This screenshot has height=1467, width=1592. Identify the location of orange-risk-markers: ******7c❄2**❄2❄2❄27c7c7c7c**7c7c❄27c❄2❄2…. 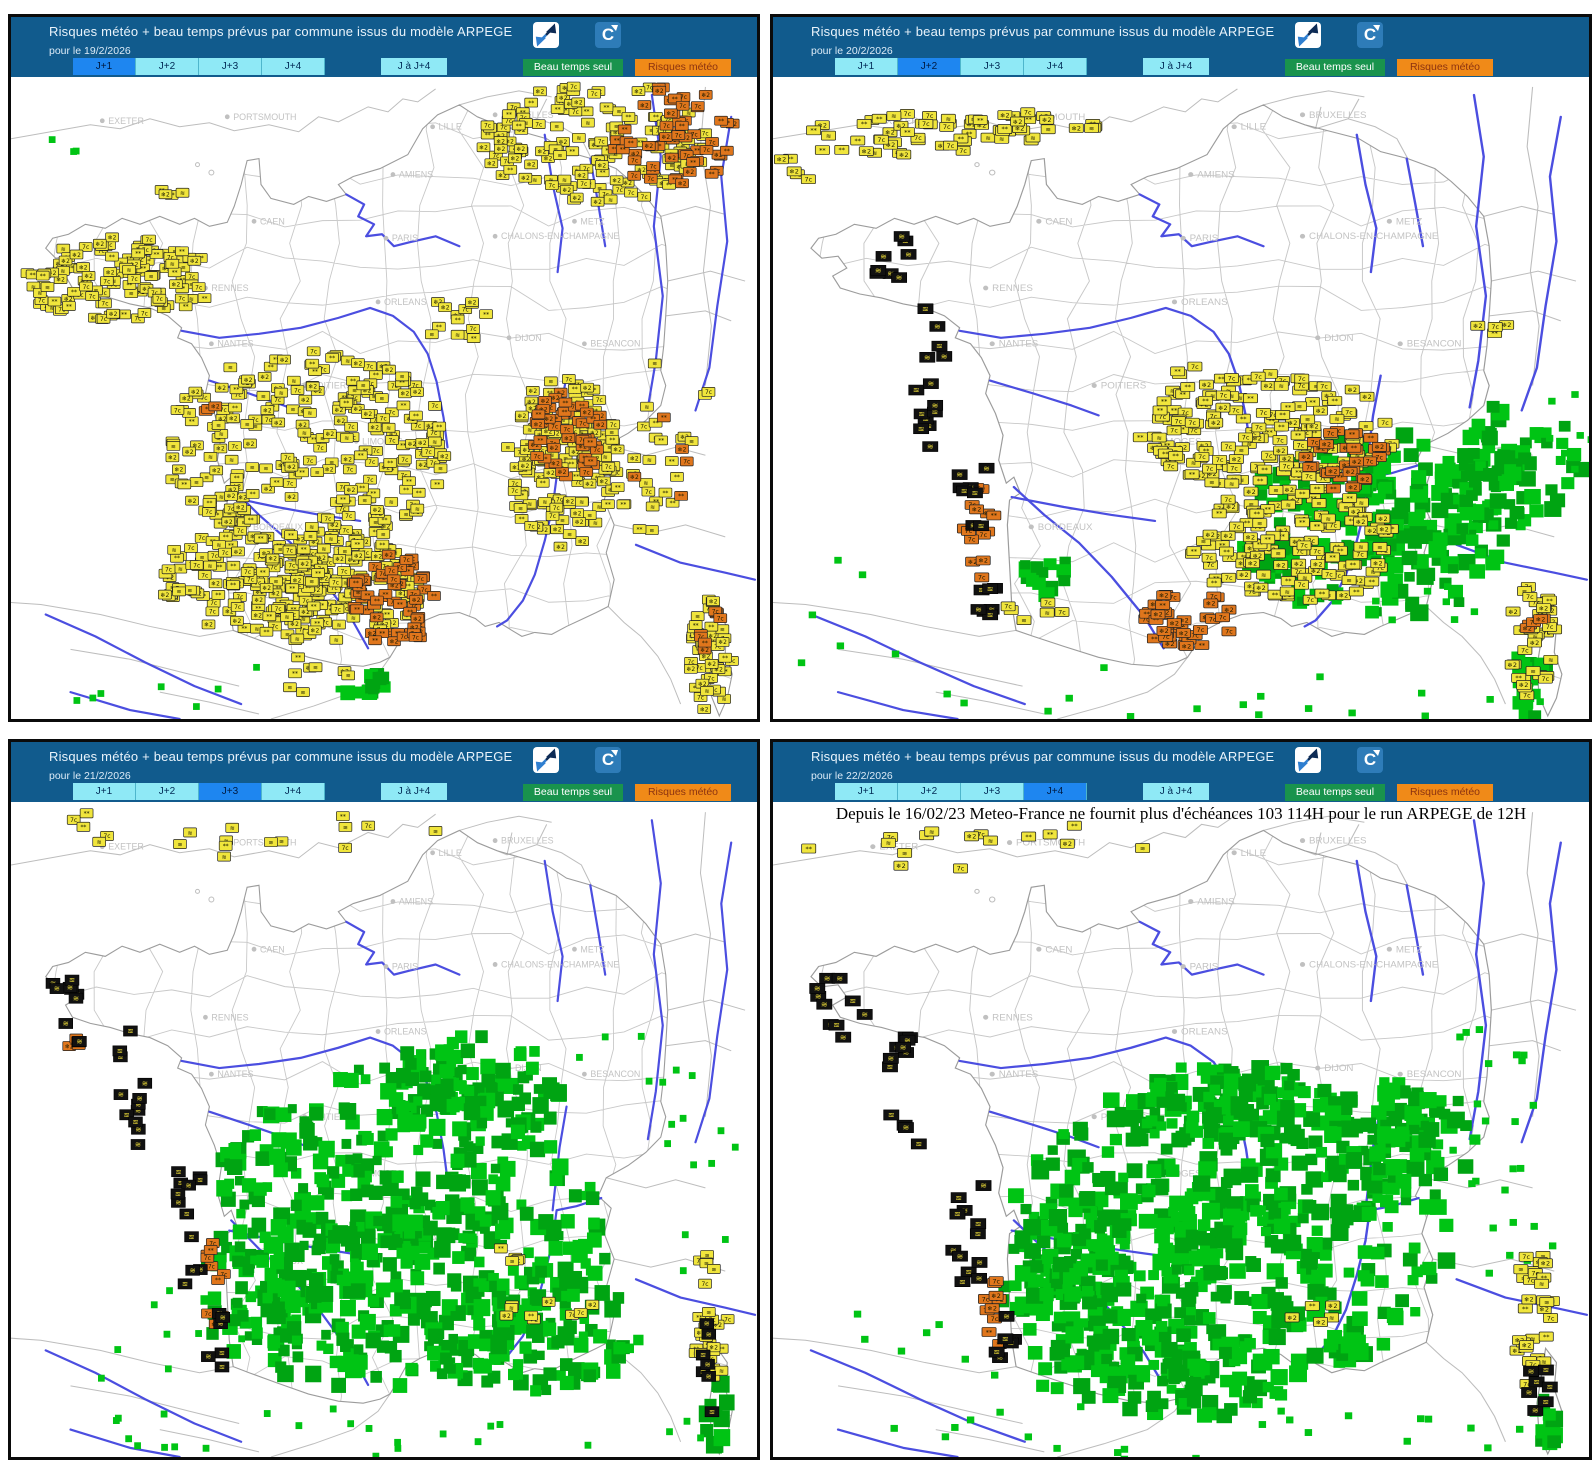
(1344, 460).